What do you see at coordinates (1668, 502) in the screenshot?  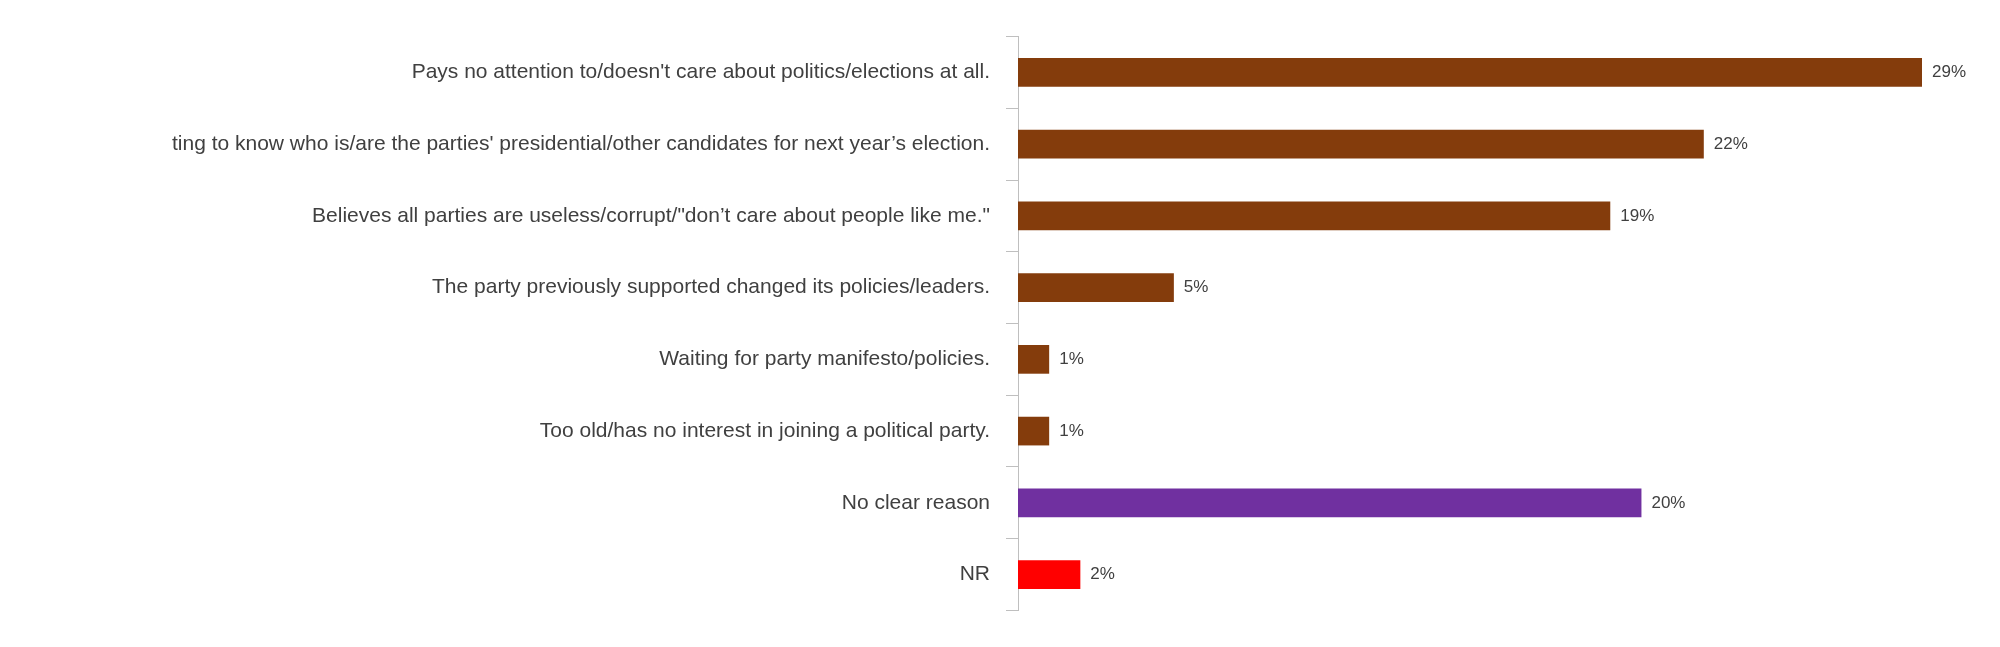 I see `data-label: 20%` at bounding box center [1668, 502].